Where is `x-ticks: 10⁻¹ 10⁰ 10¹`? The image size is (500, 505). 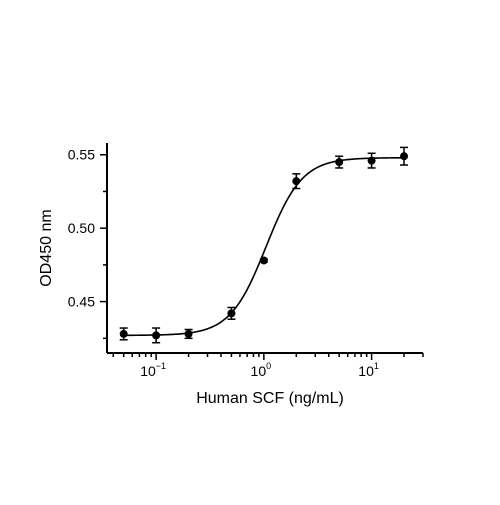 x-ticks: 10⁻¹ 10⁰ 10¹ is located at coordinates (268, 366).